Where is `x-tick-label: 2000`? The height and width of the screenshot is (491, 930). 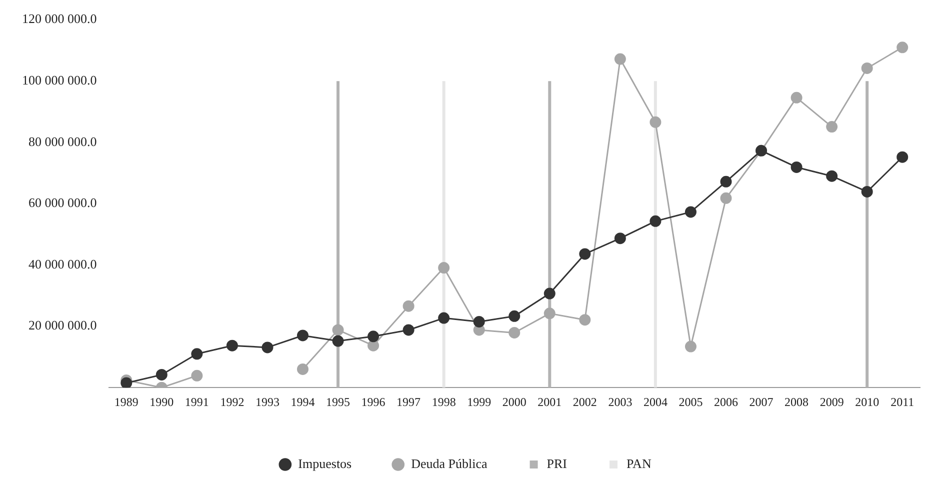
x-tick-label: 2000 is located at coordinates (514, 401).